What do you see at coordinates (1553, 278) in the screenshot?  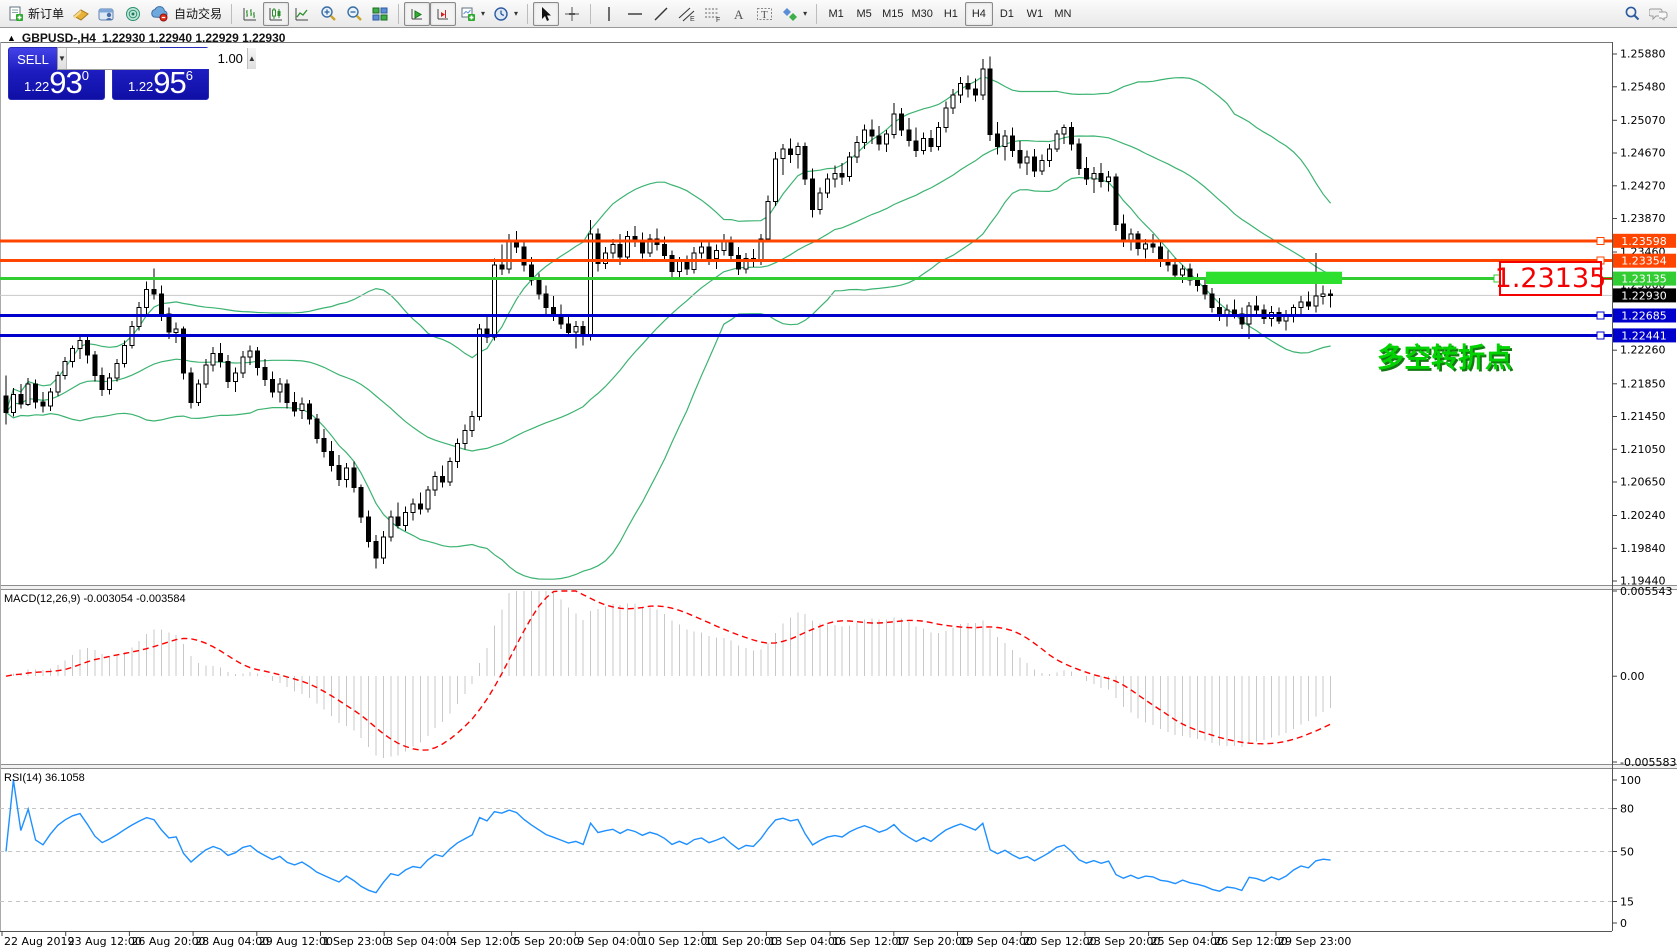 I see `big-price-label: 1.23135` at bounding box center [1553, 278].